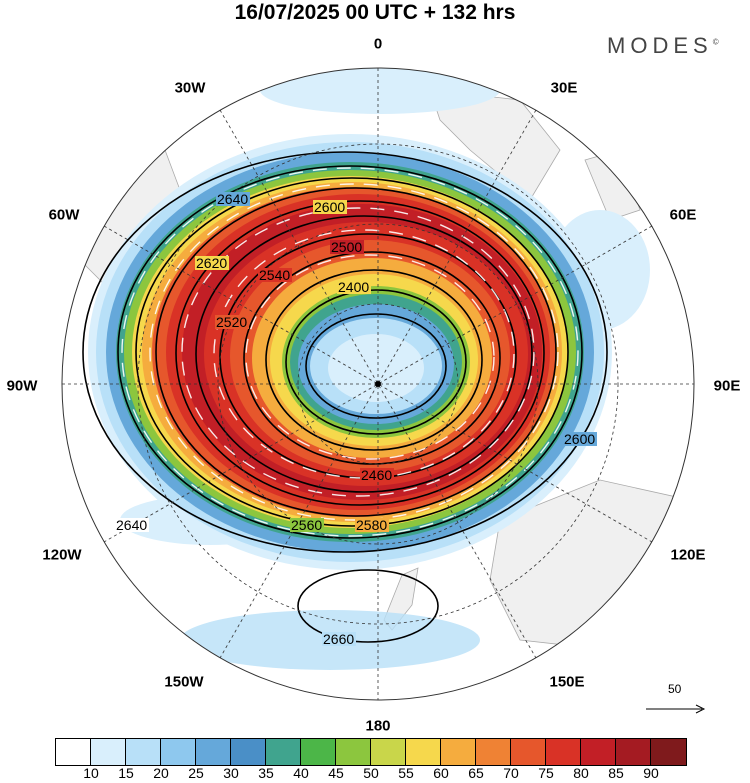  What do you see at coordinates (371, 773) in the screenshot?
I see `colorbar-tick: 50` at bounding box center [371, 773].